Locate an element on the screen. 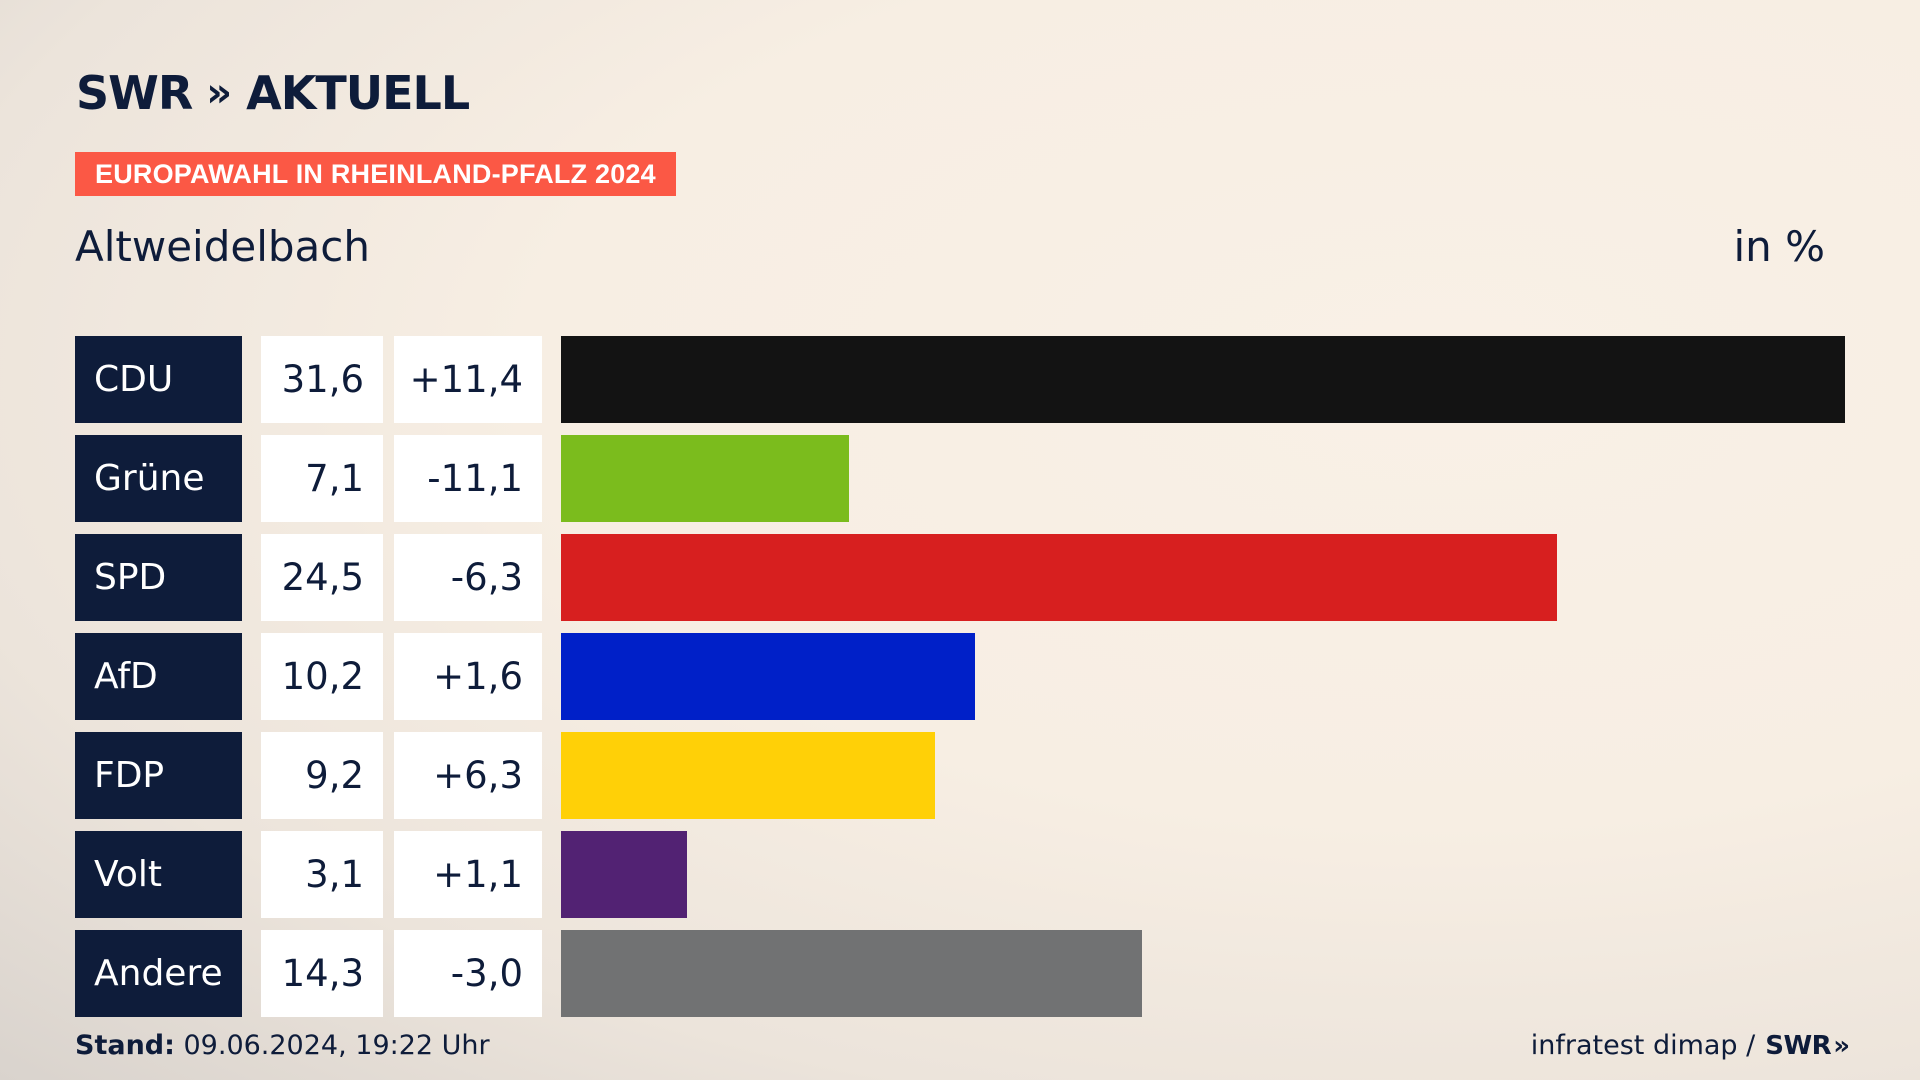  brand-name: SWR is located at coordinates (134, 93).